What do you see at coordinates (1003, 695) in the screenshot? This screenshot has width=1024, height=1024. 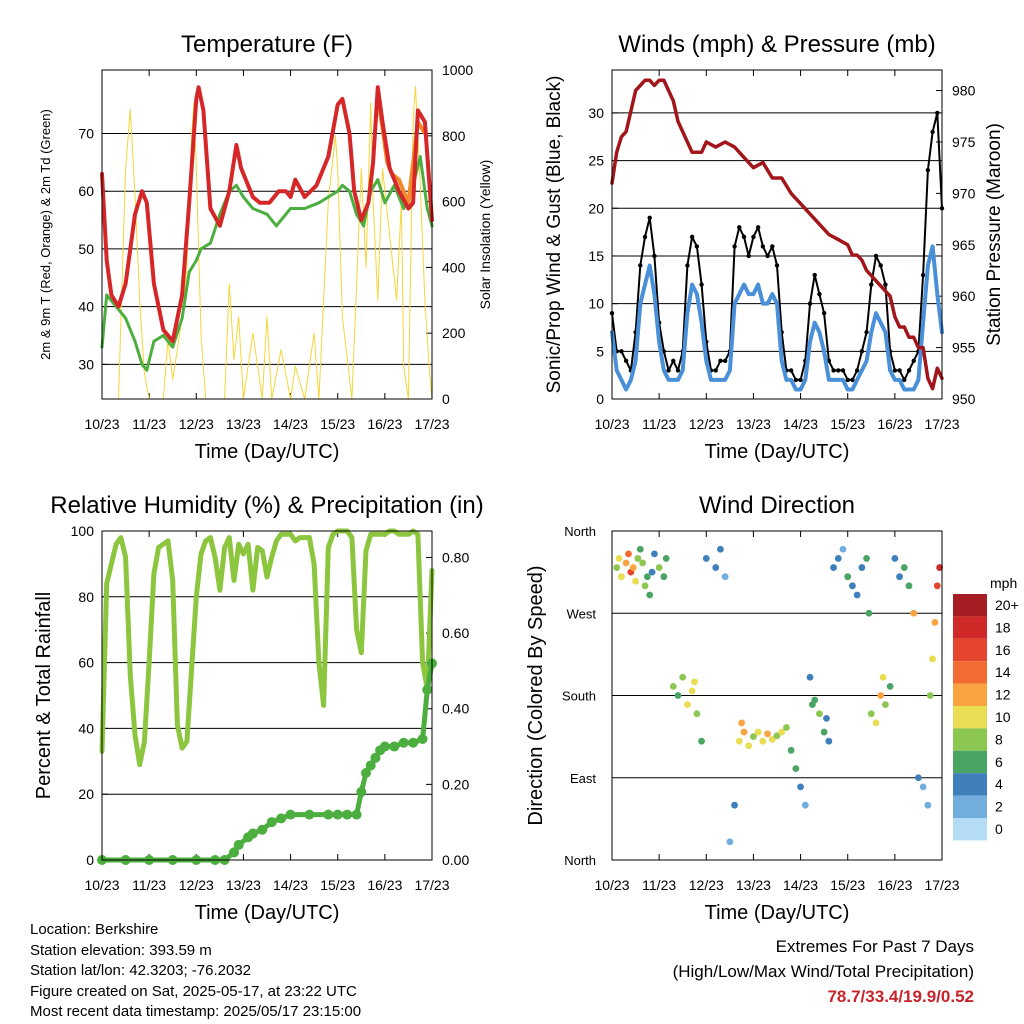 I see `legend-label: 12` at bounding box center [1003, 695].